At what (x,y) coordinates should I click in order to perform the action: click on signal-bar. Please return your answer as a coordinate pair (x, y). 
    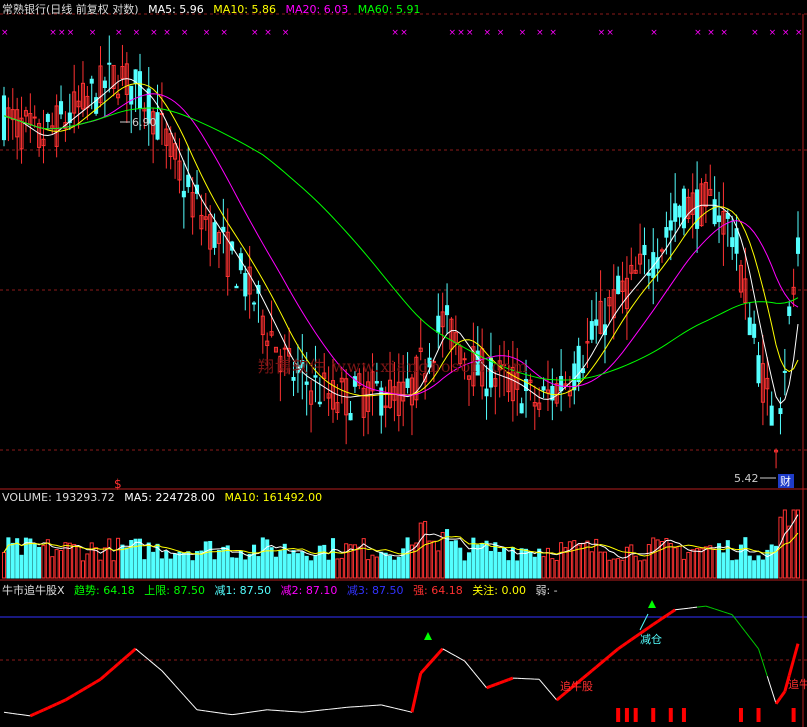
    Looking at the image, I should click on (740, 715).